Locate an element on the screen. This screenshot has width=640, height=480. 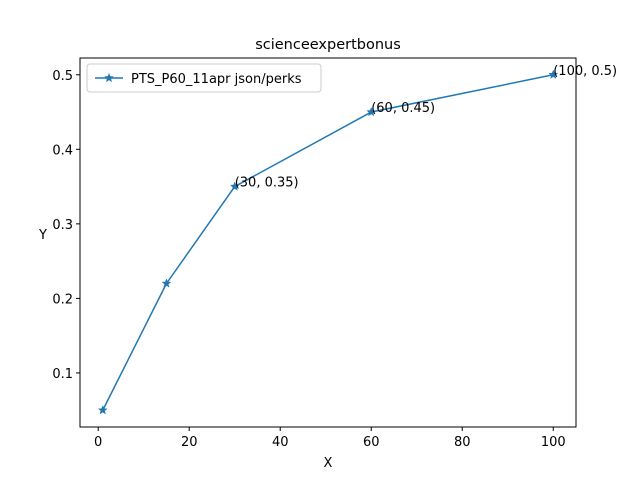
x-tick-label: 20 is located at coordinates (189, 442).